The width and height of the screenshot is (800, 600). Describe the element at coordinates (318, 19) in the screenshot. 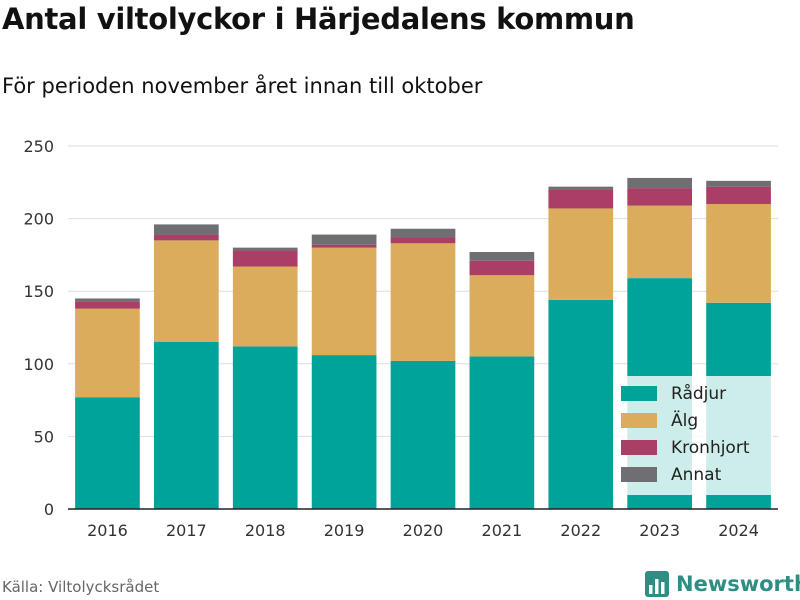

I see `chart-title: Antal viltolyckor i Härjedalens kommun` at that location.